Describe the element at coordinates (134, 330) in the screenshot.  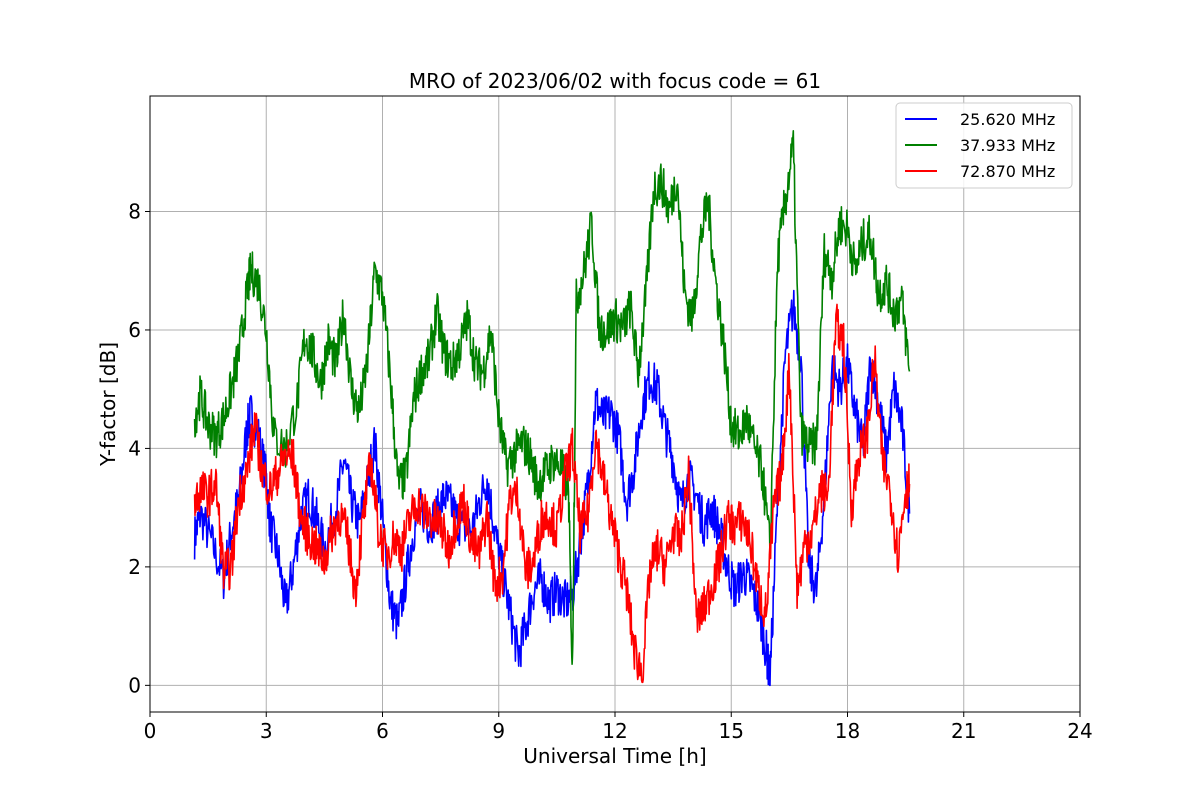
I see `y-tick-label: 6` at that location.